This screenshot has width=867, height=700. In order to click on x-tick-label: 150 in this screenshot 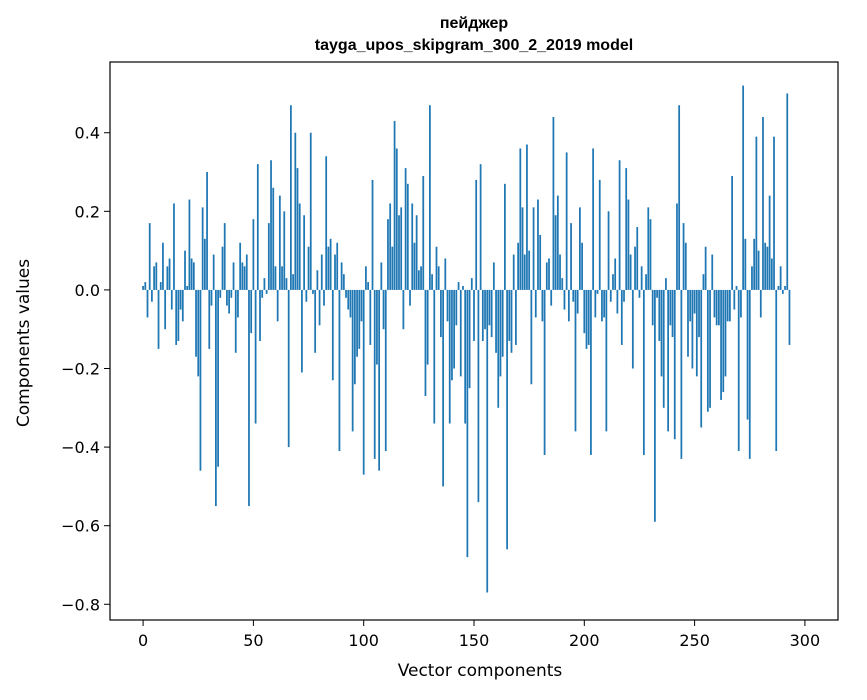, I will do `click(474, 640)`.